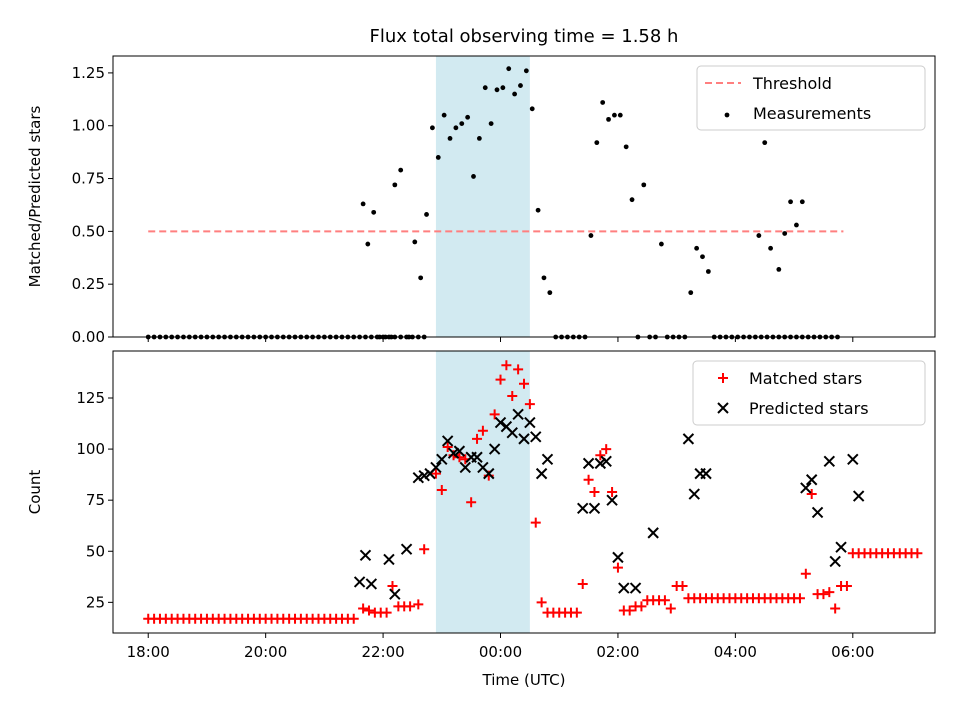  Describe the element at coordinates (148, 652) in the screenshot. I see `x-tick-label: 18:00` at that location.